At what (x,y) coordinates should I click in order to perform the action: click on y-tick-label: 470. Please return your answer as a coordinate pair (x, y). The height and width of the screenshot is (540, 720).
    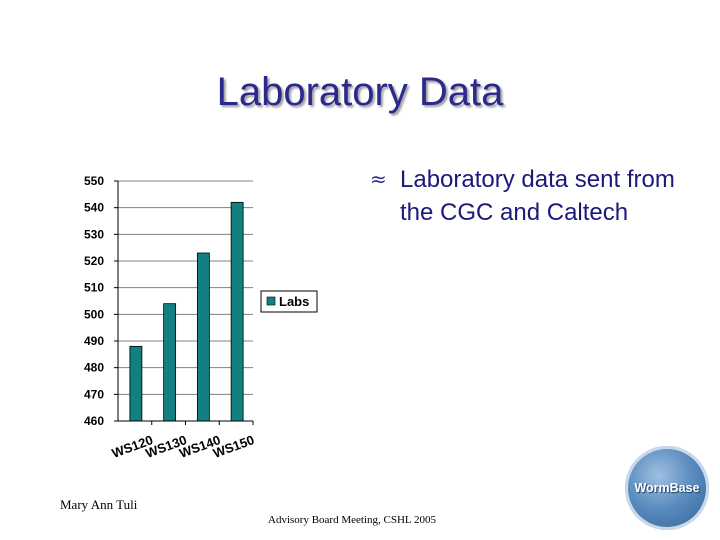
    Looking at the image, I should click on (94, 394).